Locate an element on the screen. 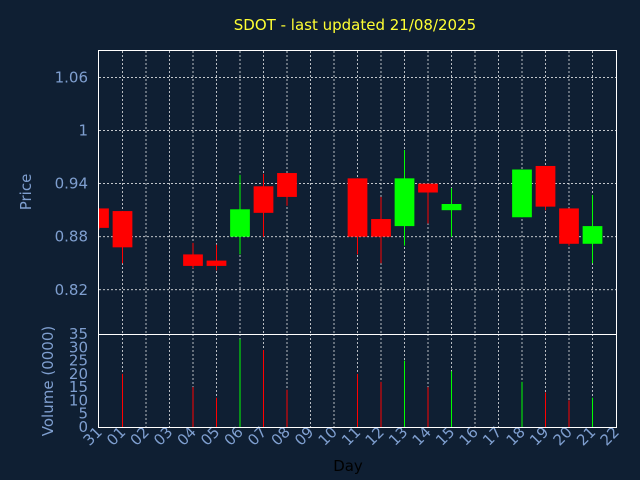  price-axis-label: Price is located at coordinates (26, 192).